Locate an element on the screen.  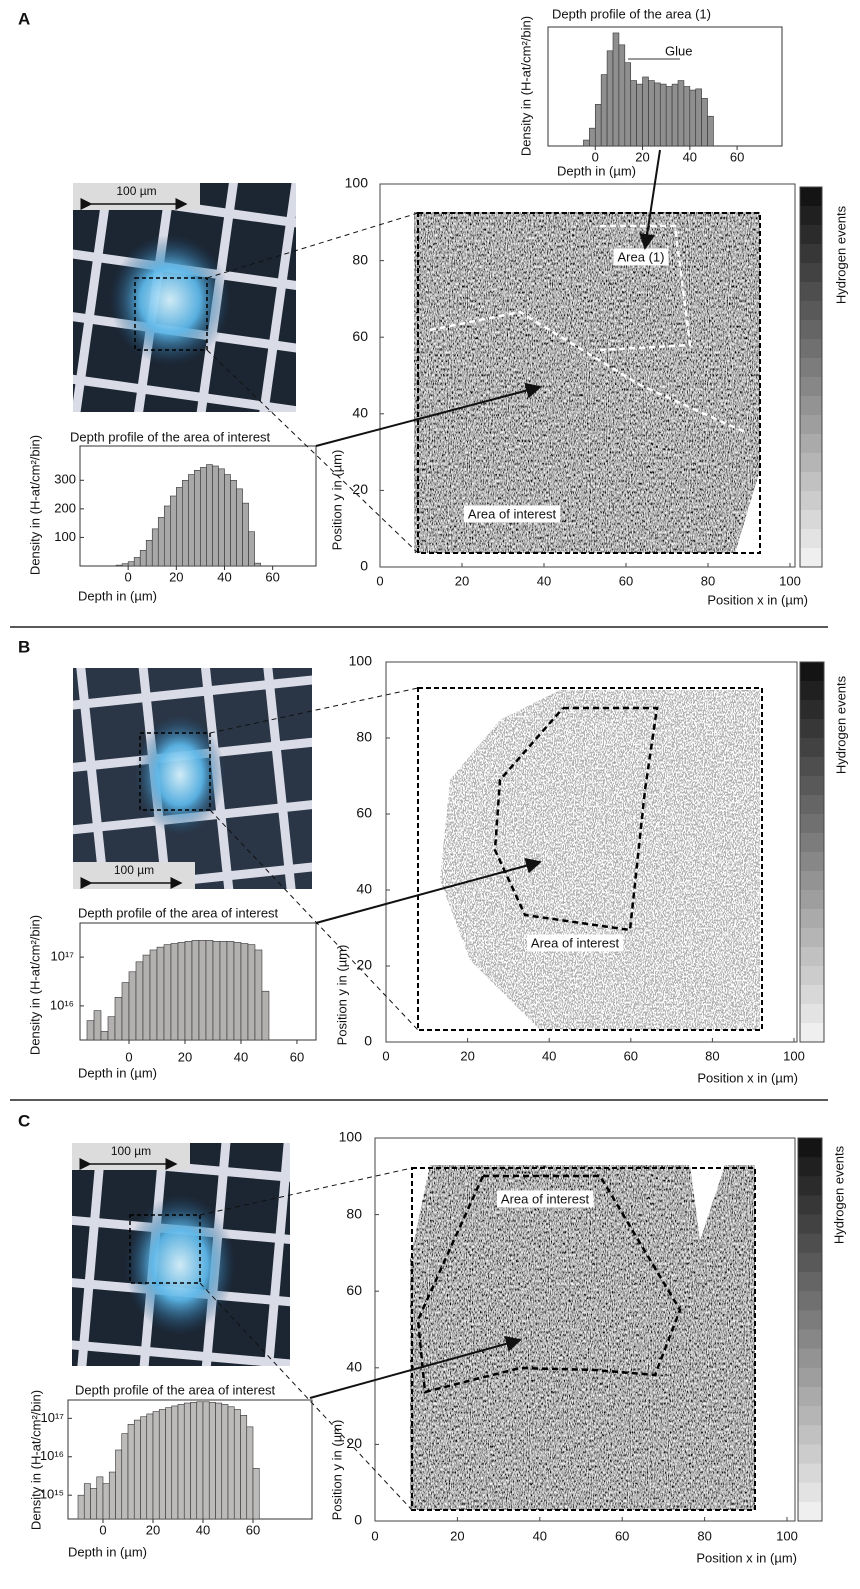
photo: 100 µm is located at coordinates (164, 795).